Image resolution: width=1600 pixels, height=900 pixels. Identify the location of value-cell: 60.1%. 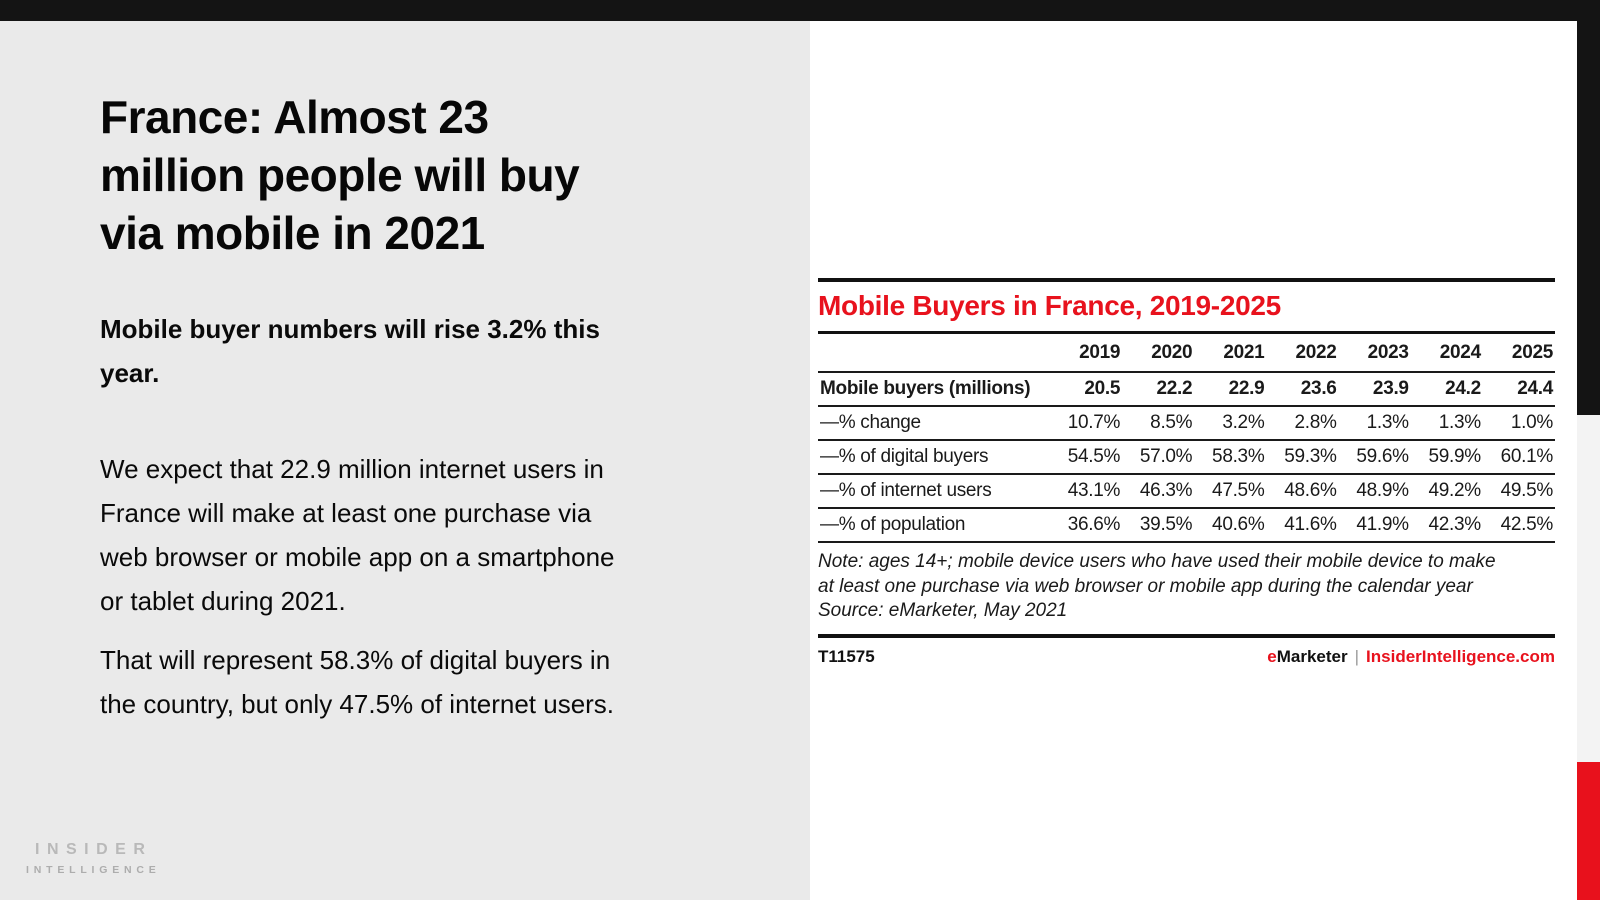
(1518, 457).